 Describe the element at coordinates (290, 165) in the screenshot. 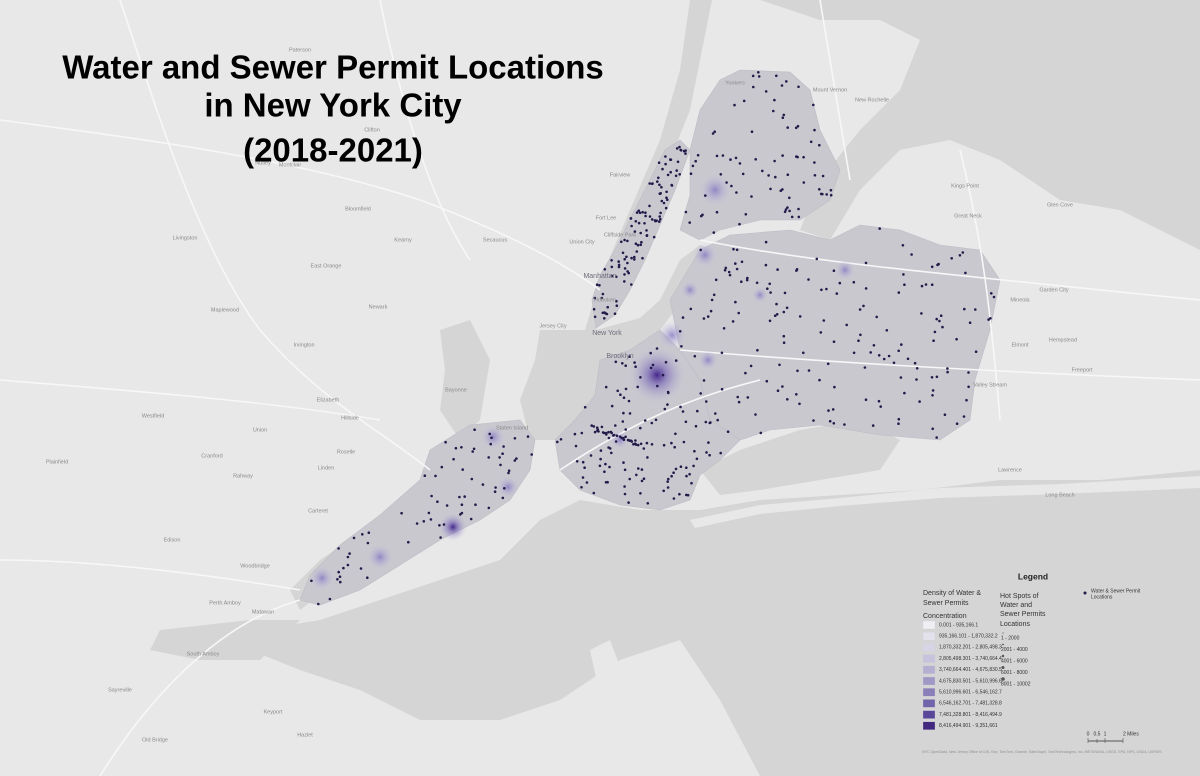

I see `place-label: Montclair` at that location.